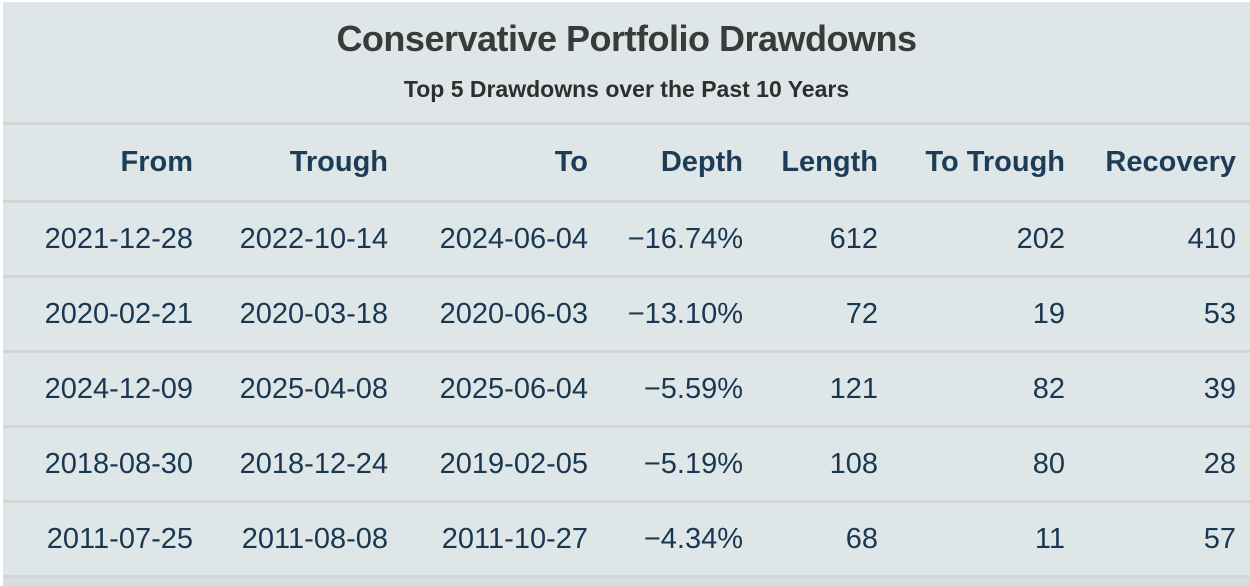  I want to click on cell-length: 108, so click(824, 463).